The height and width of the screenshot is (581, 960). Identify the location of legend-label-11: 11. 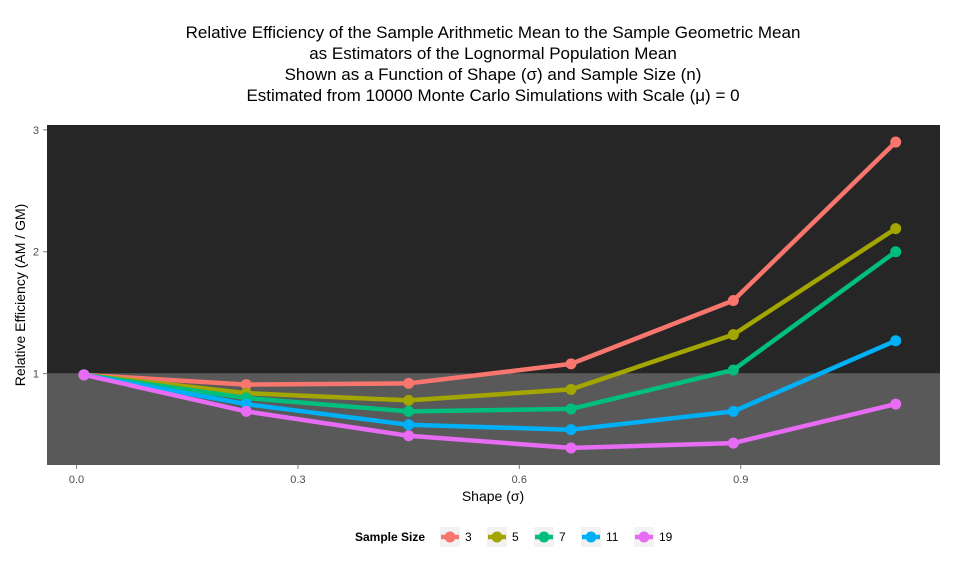
(612, 537).